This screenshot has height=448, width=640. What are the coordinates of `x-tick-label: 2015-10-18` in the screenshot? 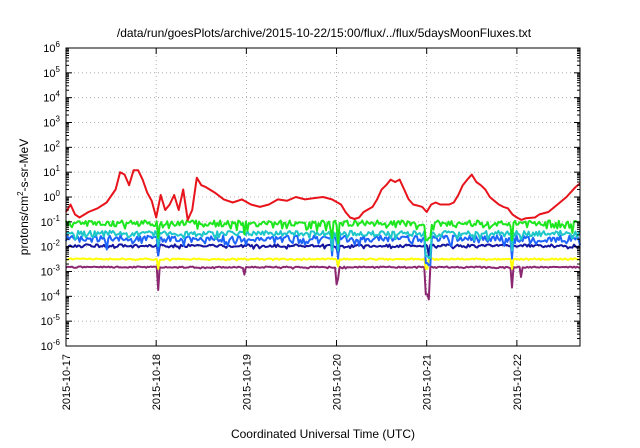 It's located at (157, 382).